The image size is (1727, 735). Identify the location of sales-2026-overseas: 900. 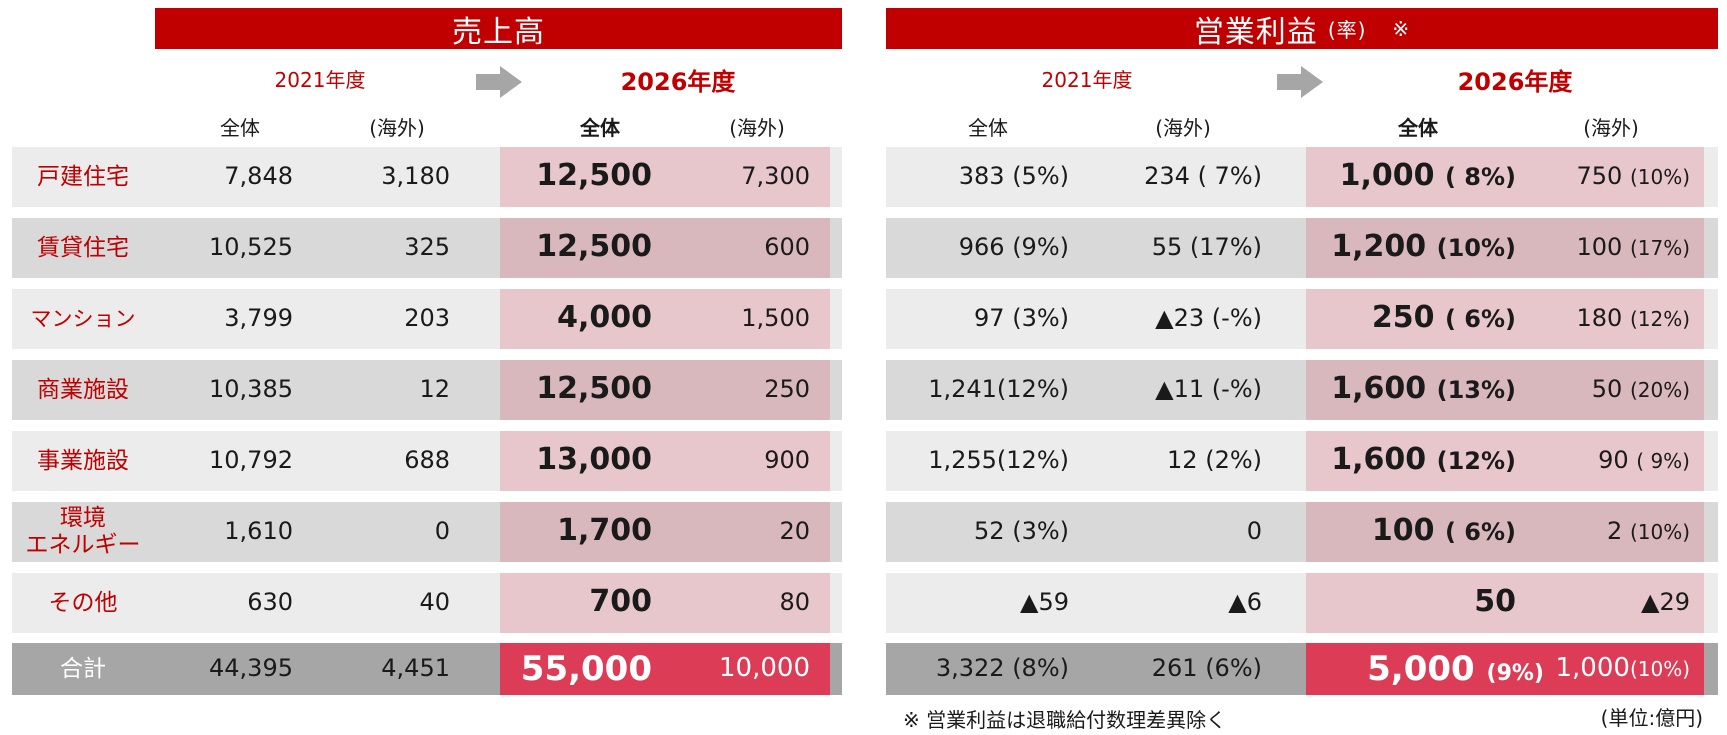
(787, 460).